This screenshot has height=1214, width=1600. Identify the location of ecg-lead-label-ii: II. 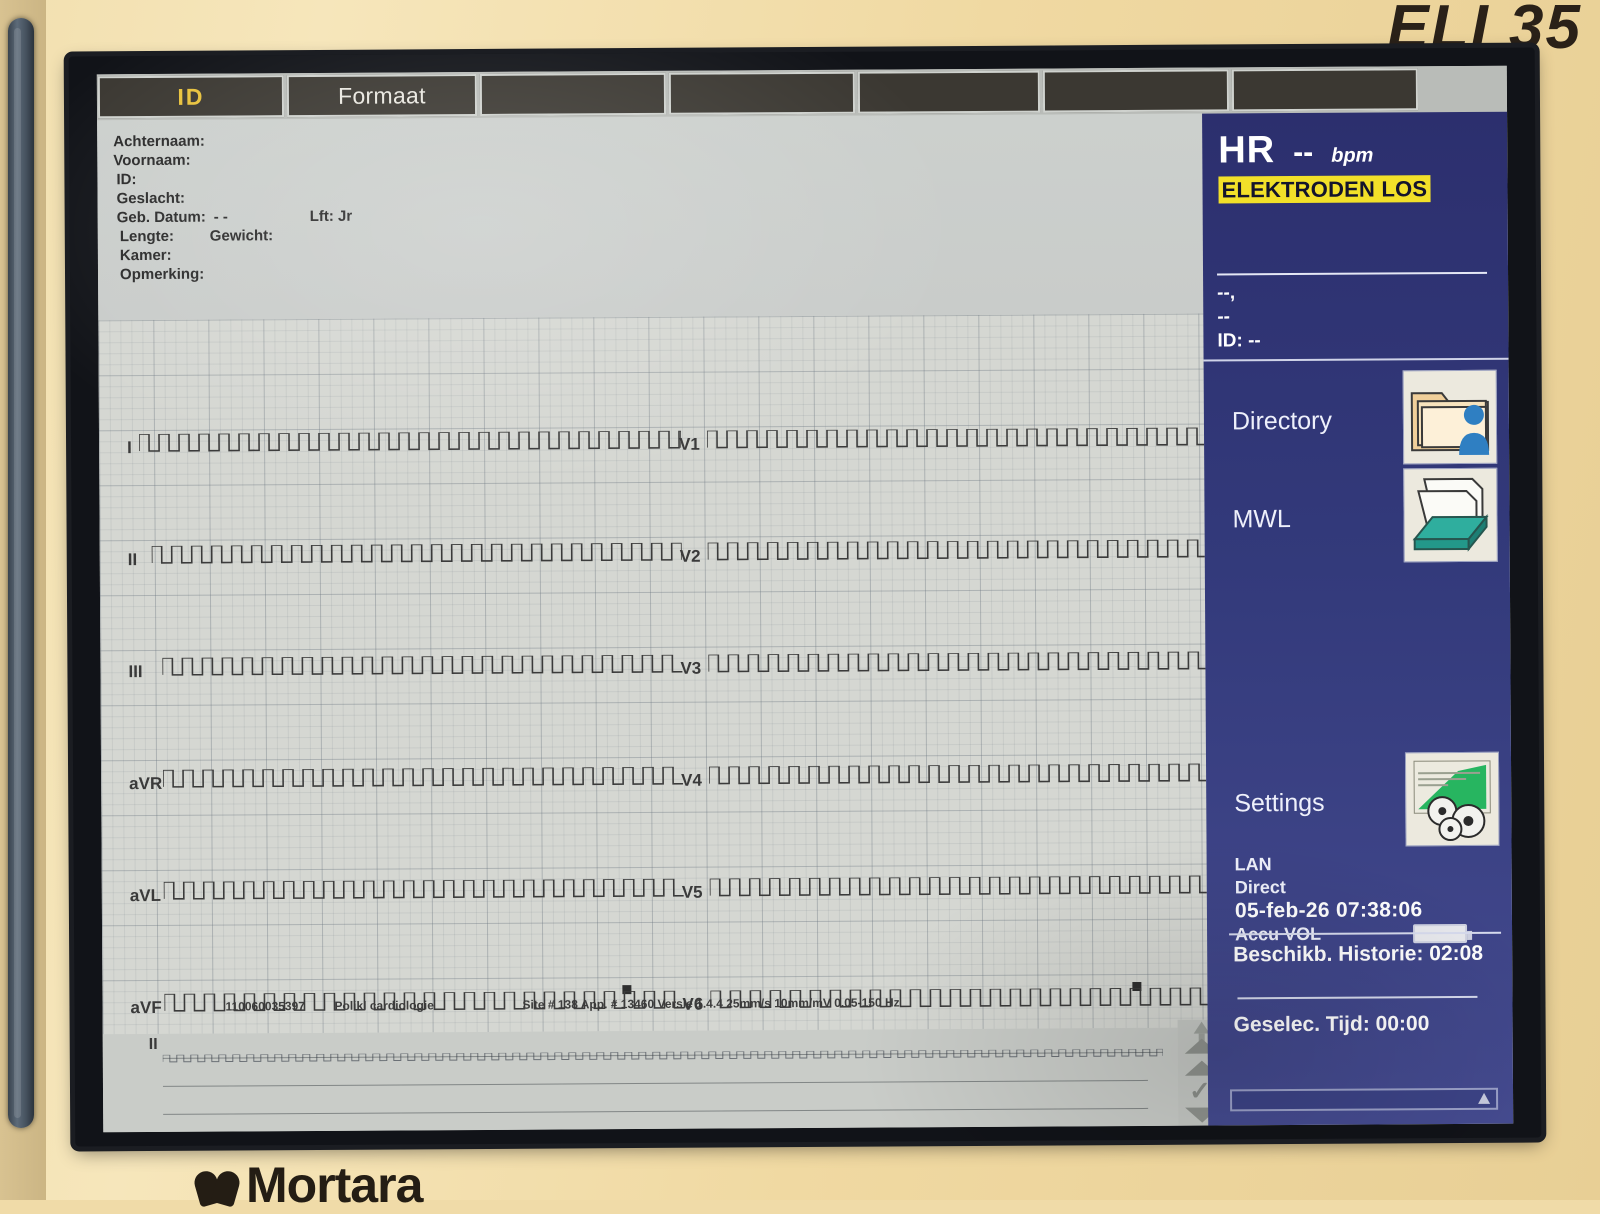
(132, 560).